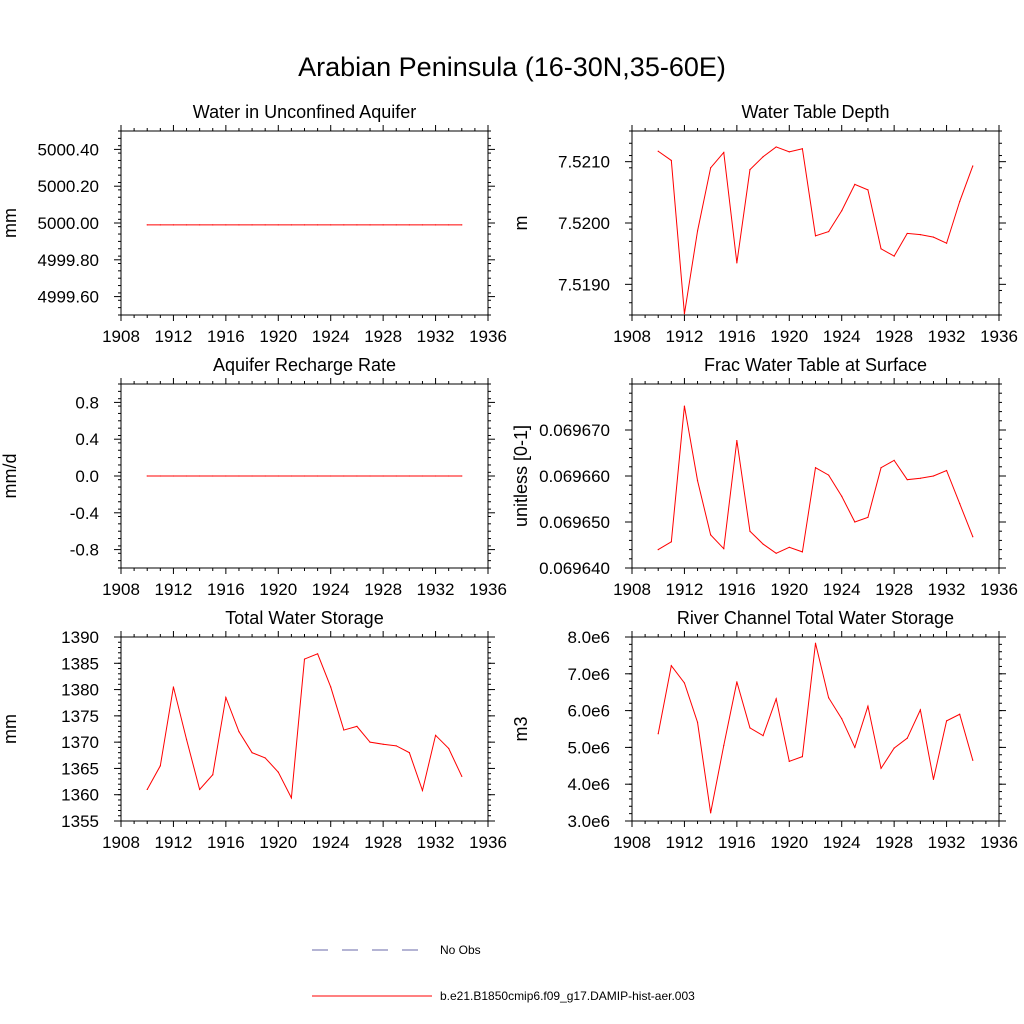 This screenshot has height=1024, width=1024. I want to click on y-tick-label: 1355, so click(80, 821).